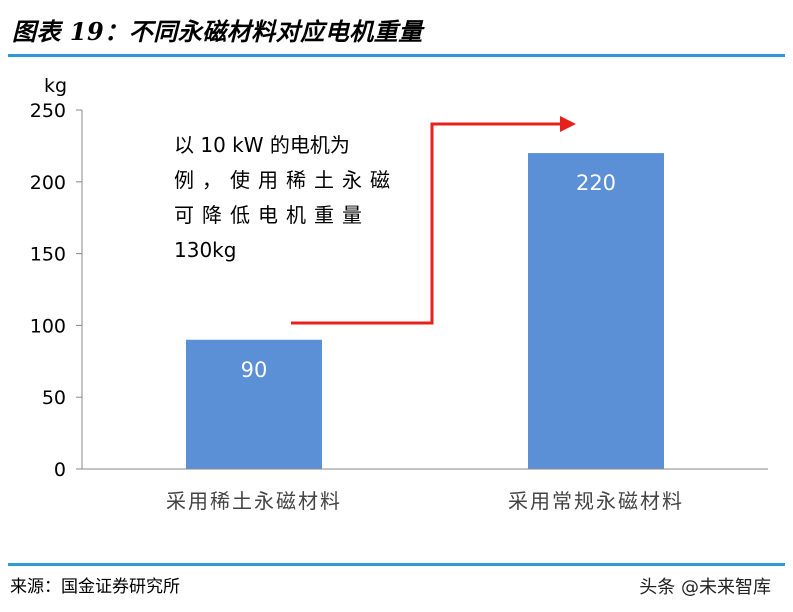 Image resolution: width=793 pixels, height=612 pixels. I want to click on watermark: 头条 @未来智库, so click(705, 587).